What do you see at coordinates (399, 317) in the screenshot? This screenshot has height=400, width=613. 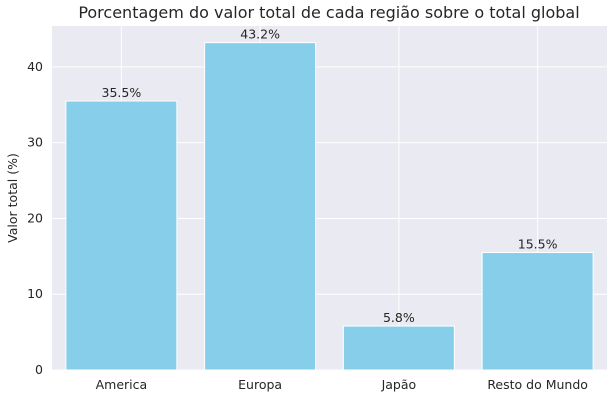 I see `bar-value-label: 5.8%` at bounding box center [399, 317].